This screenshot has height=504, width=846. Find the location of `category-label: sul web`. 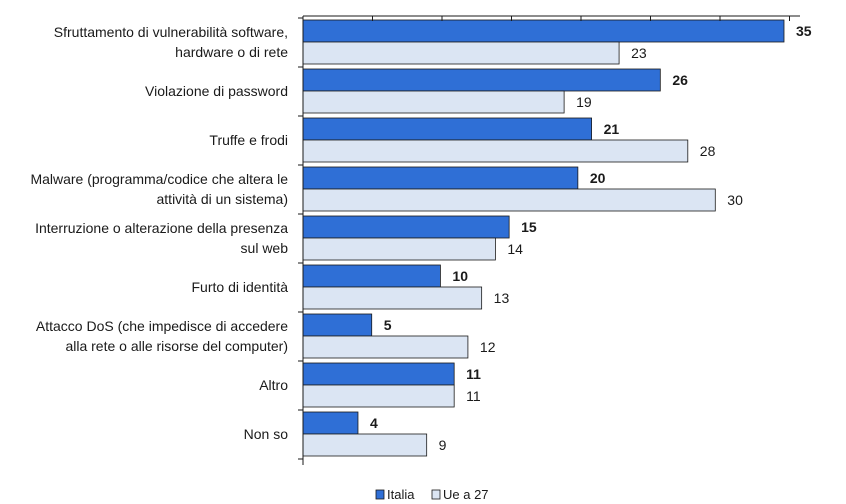

category-label: sul web is located at coordinates (265, 248).